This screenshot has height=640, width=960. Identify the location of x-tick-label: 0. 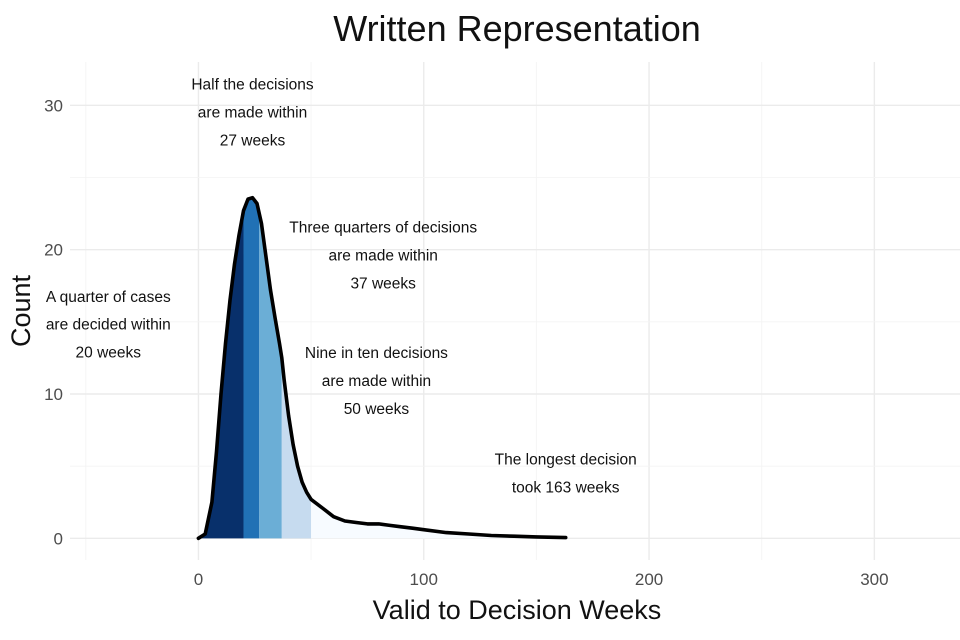
(198, 579).